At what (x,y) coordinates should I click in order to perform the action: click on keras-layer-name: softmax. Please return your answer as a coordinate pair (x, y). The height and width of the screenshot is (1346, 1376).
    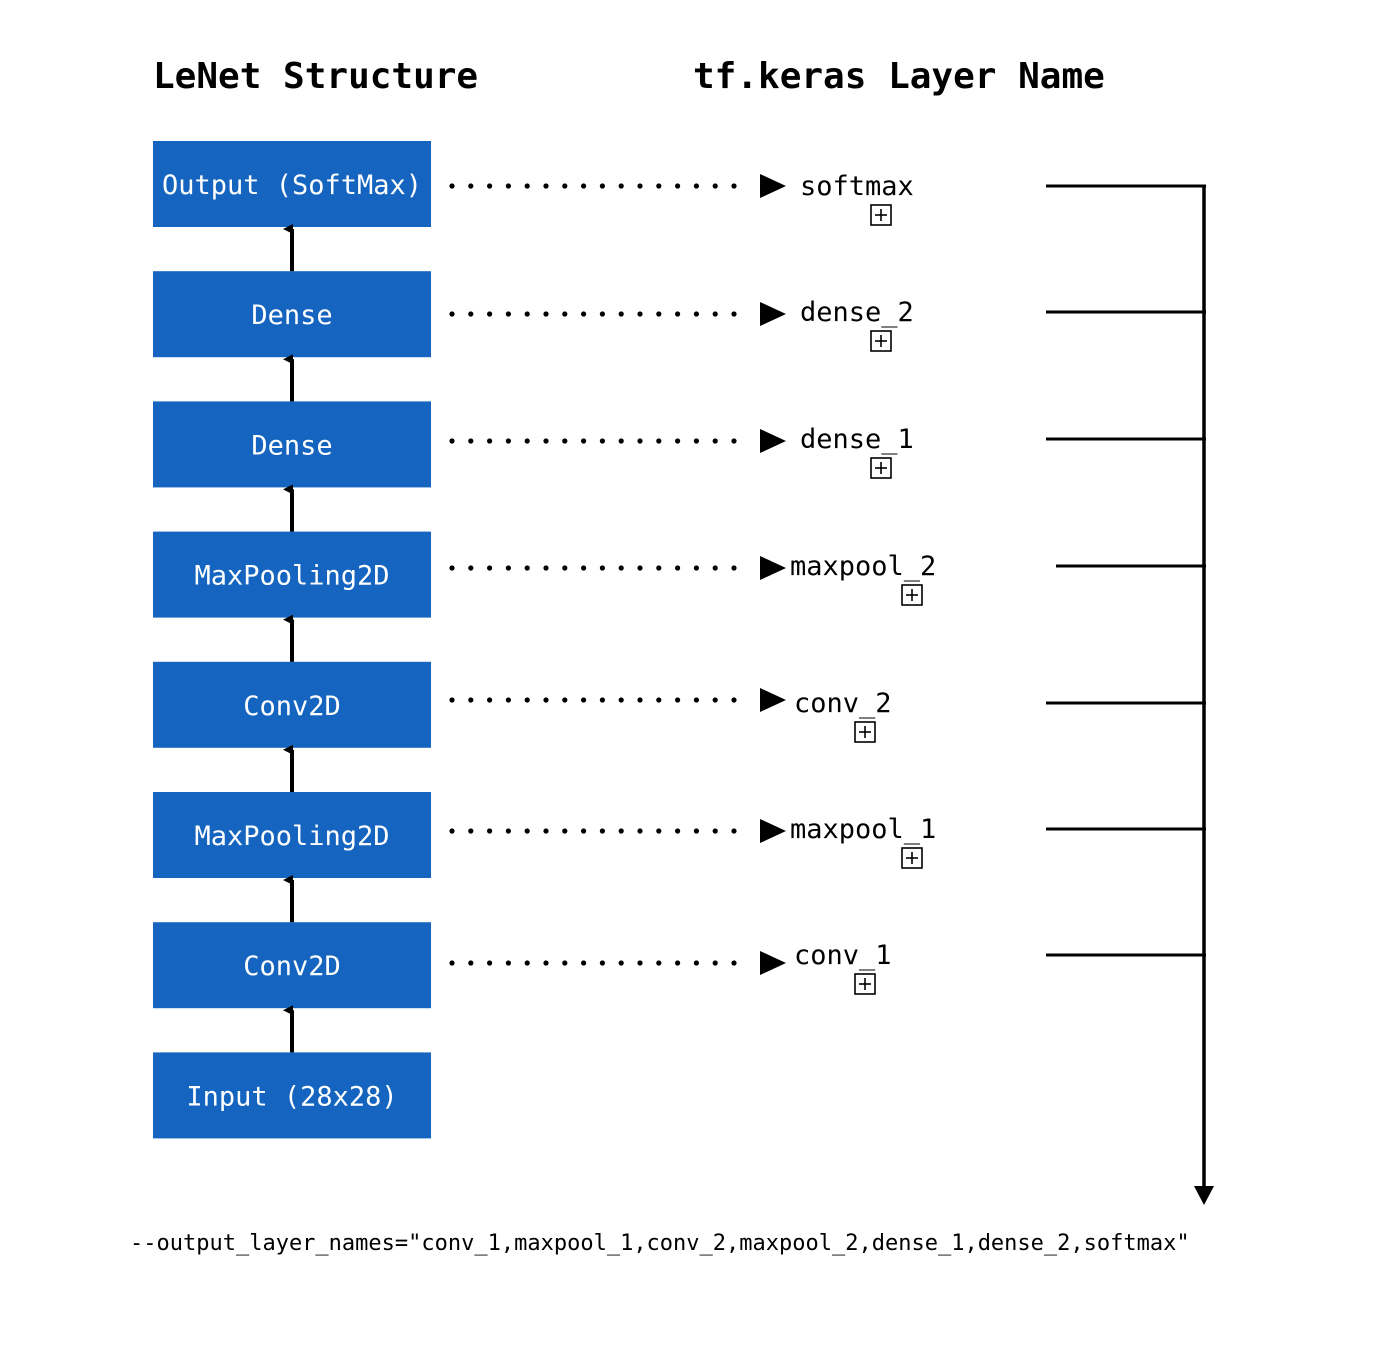
    Looking at the image, I should click on (857, 186).